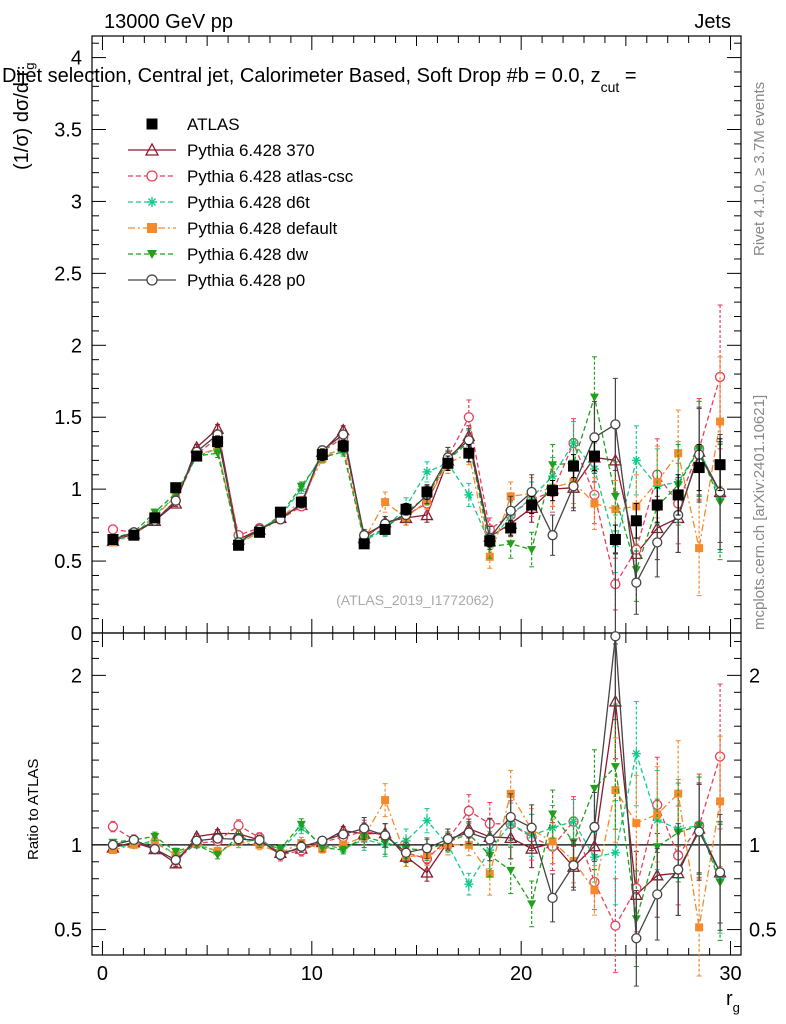 Image resolution: width=786 pixels, height=1024 pixels. Describe the element at coordinates (33, 809) in the screenshot. I see `ratio-y-axis-label: Ratio to ATLAS` at that location.